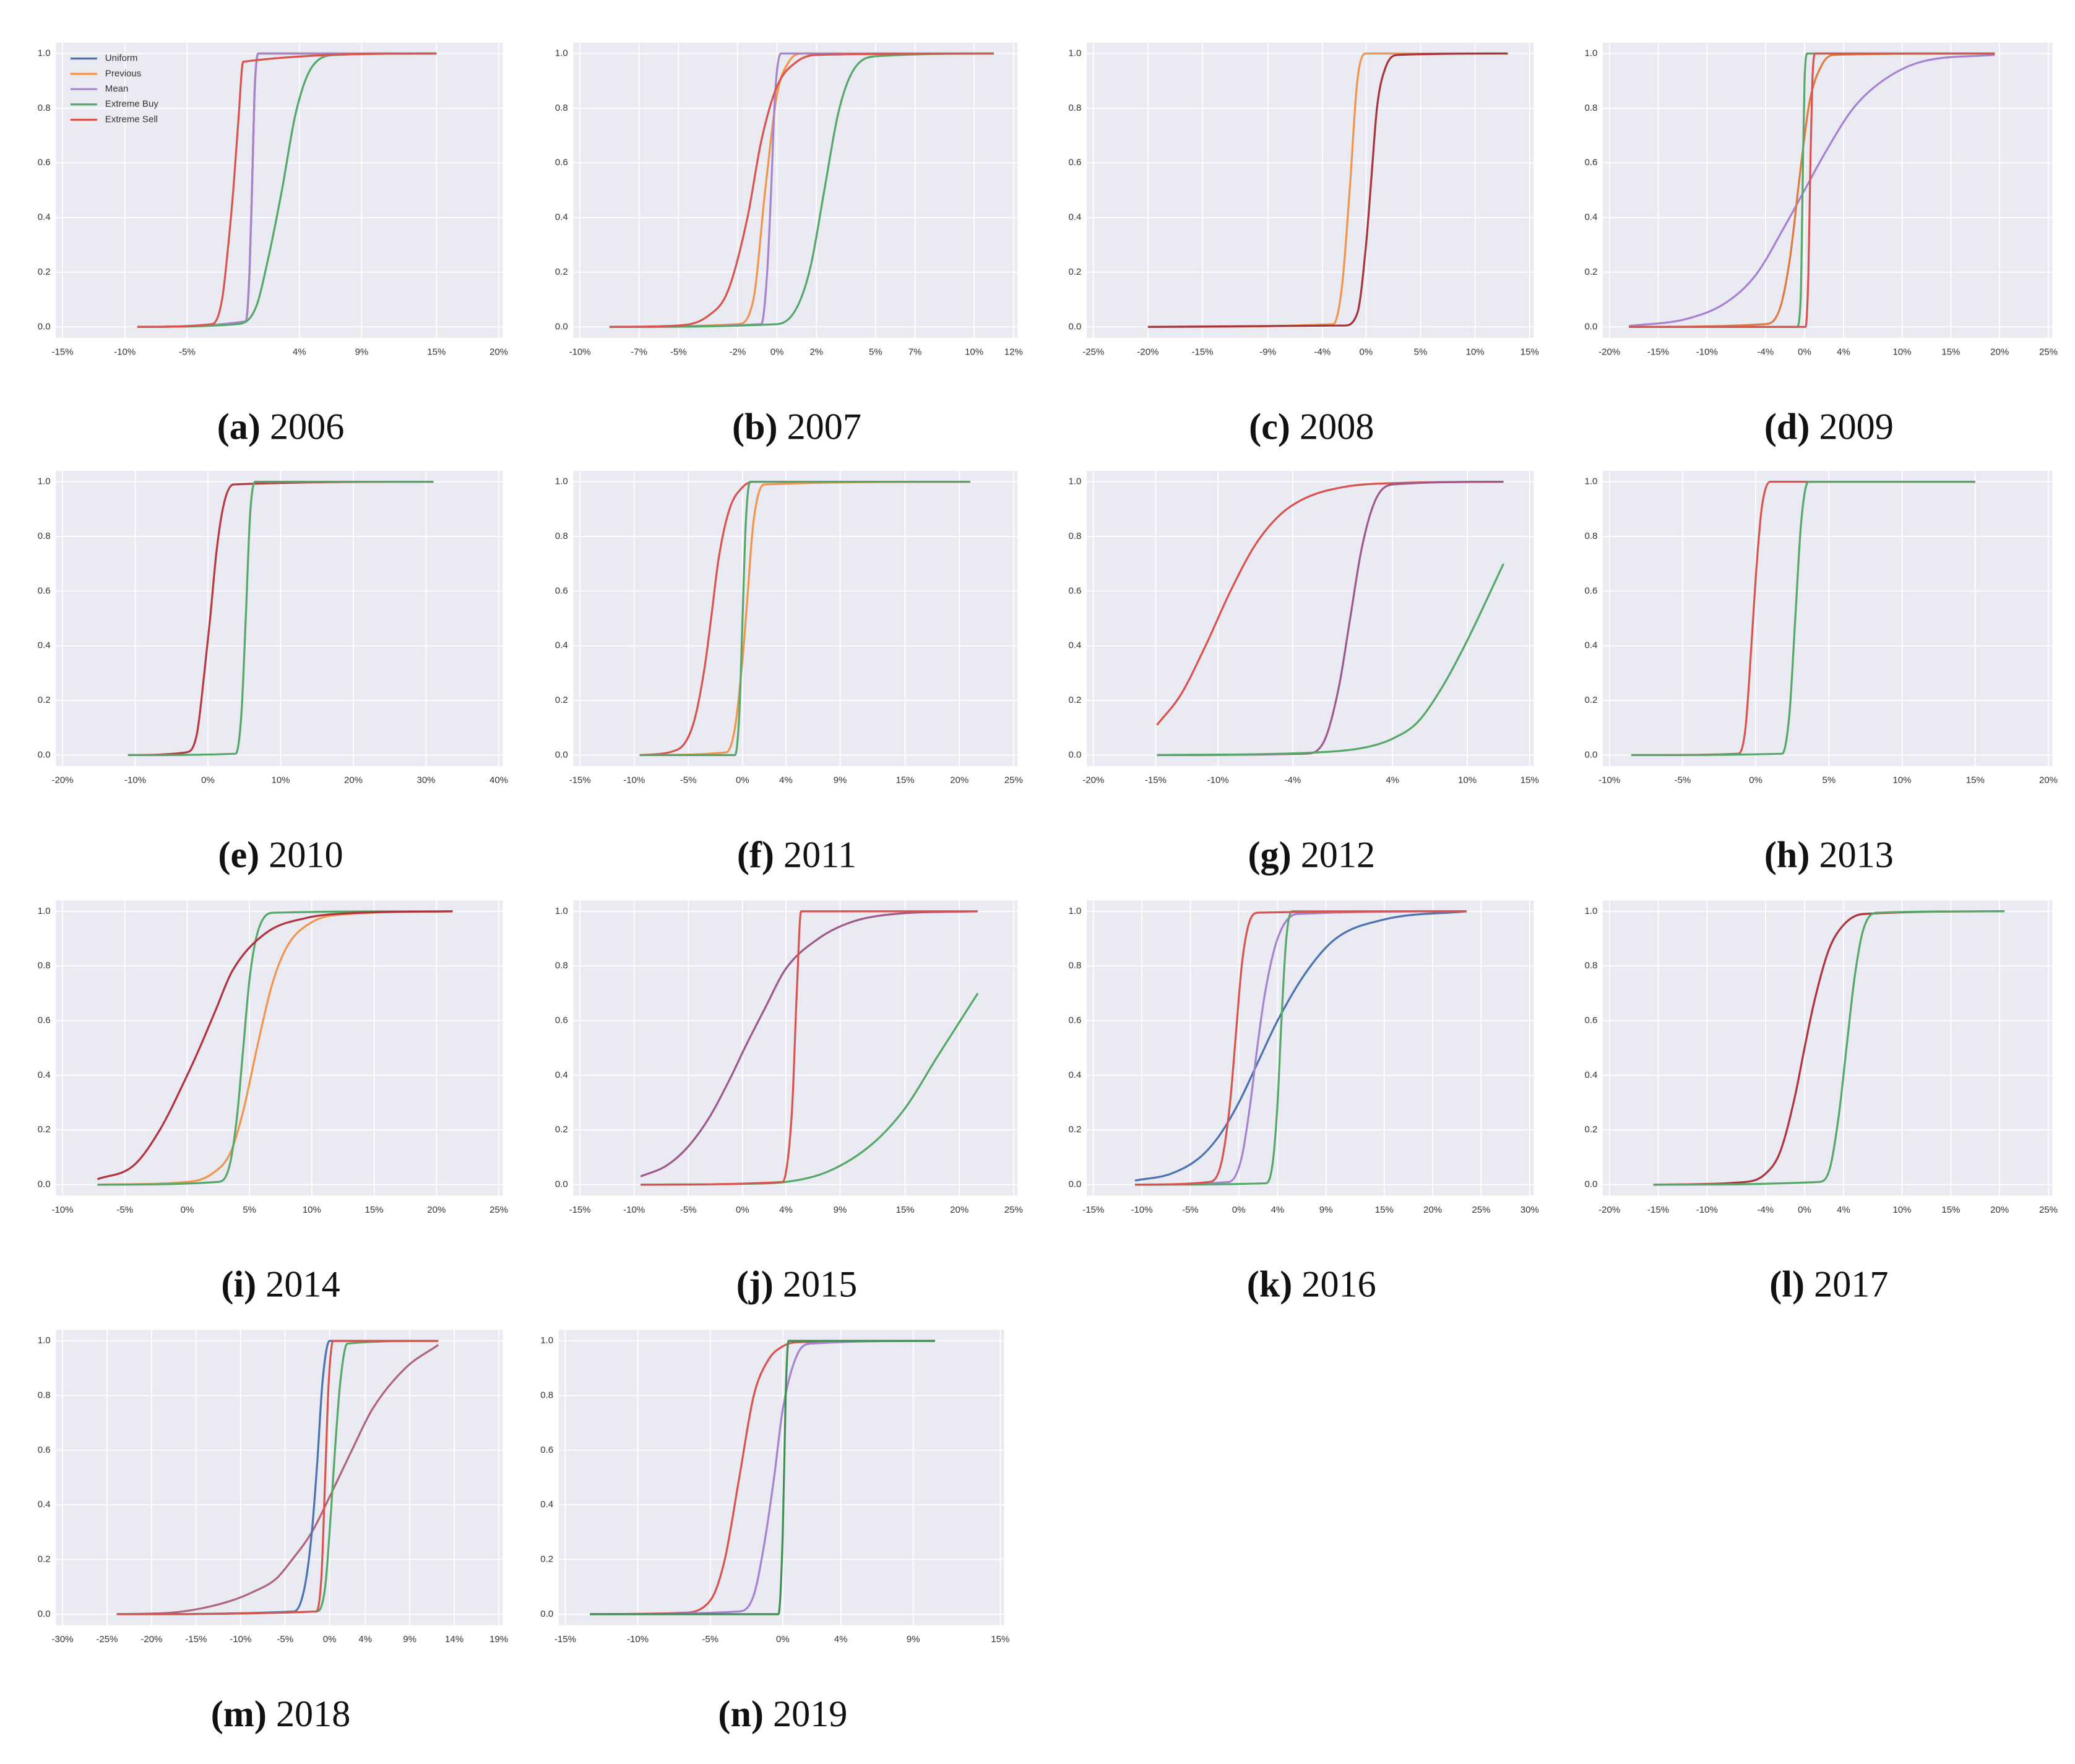 This screenshot has height=1764, width=2075. I want to click on x-tick-label: 7%, so click(915, 353).